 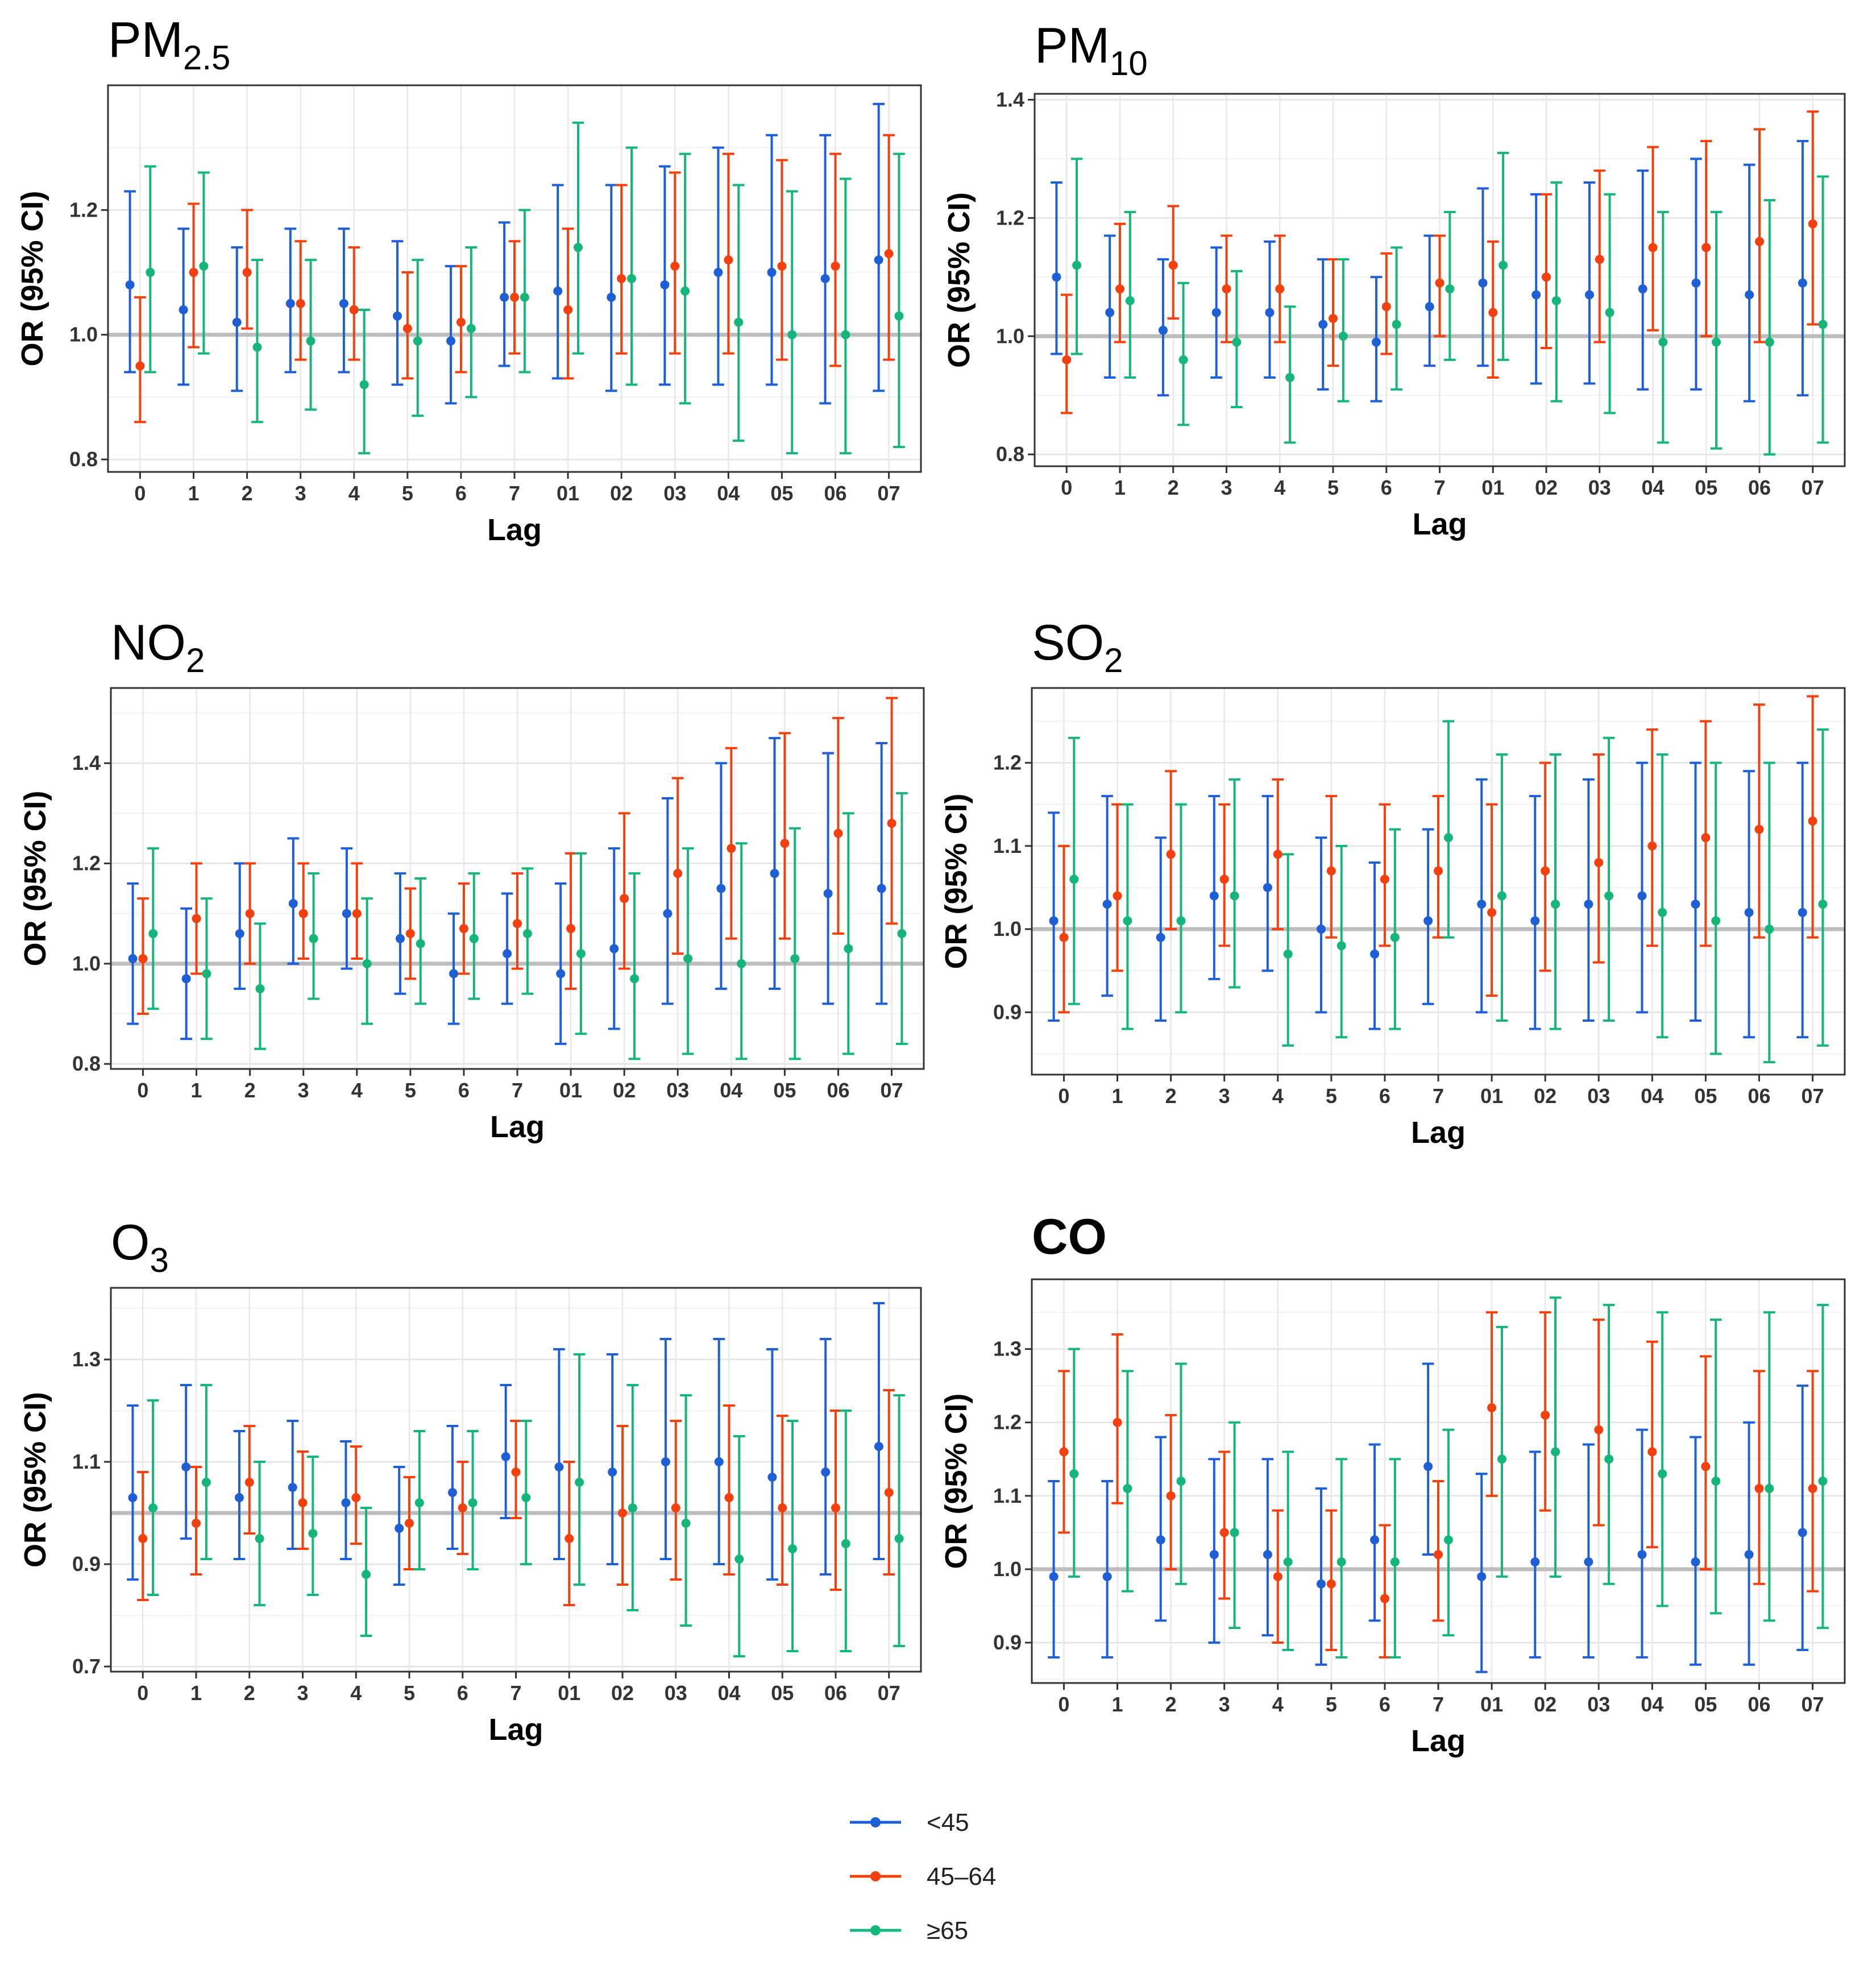 I want to click on panel-title-main: O, so click(x=130, y=1242).